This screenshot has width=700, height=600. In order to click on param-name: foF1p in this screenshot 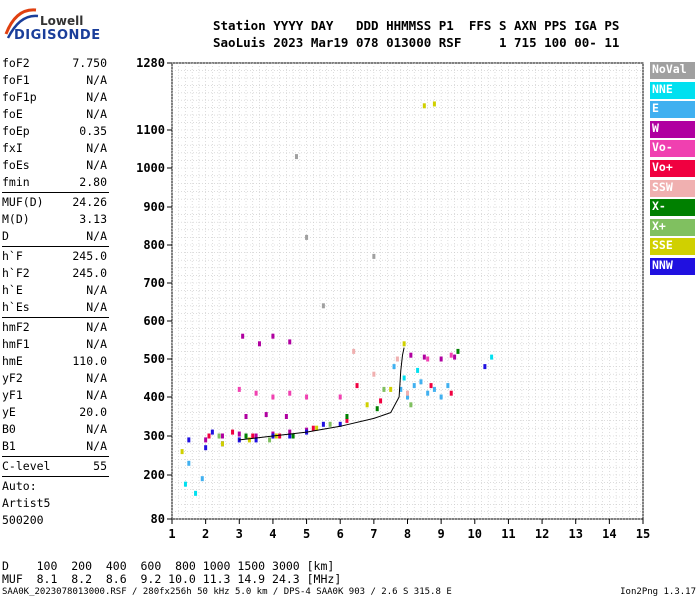, I will do `click(19, 97)`.